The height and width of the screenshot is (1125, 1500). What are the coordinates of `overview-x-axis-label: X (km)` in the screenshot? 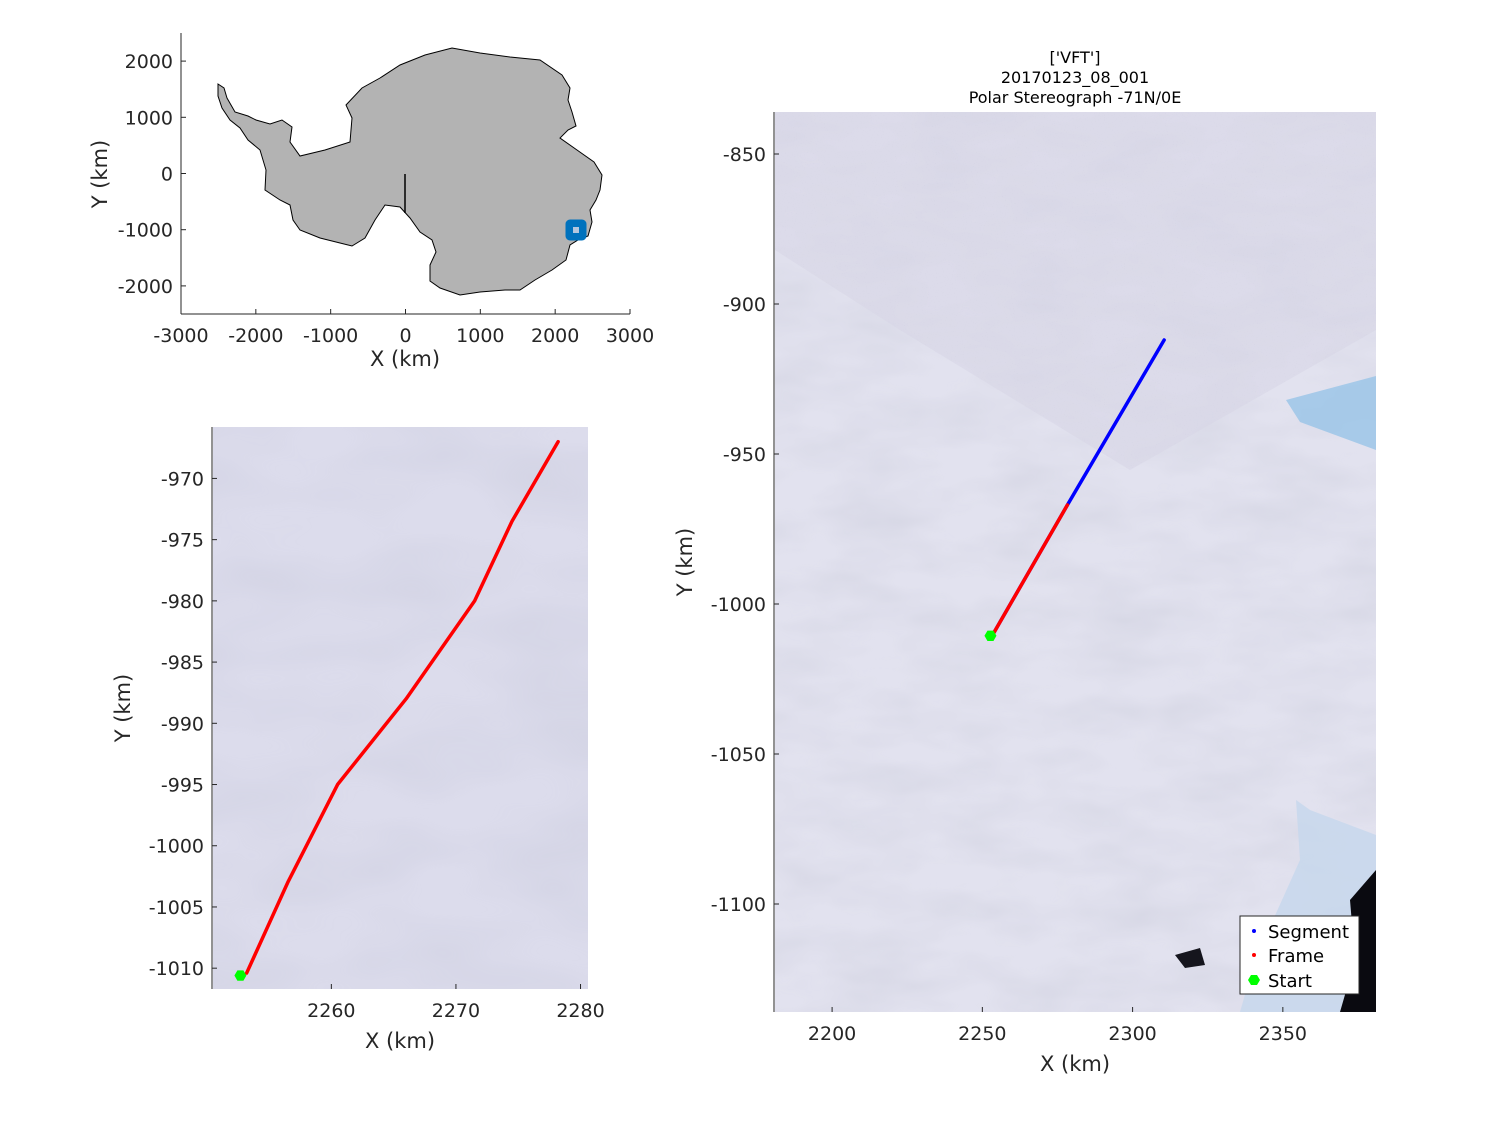 It's located at (1075, 1064).